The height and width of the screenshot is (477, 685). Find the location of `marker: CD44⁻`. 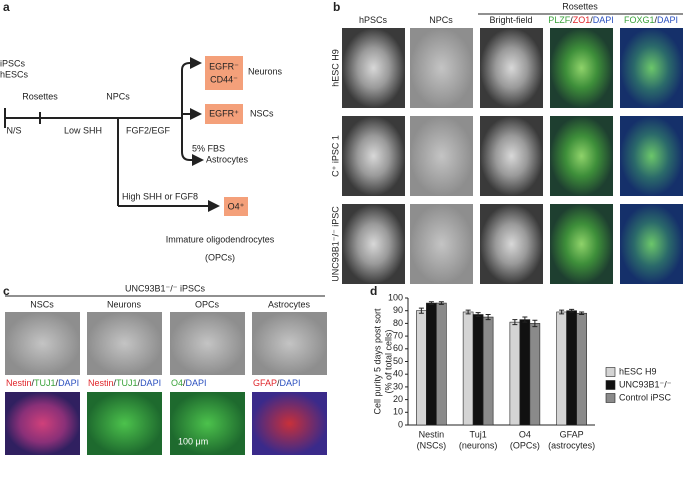

marker: CD44⁻ is located at coordinates (224, 79).